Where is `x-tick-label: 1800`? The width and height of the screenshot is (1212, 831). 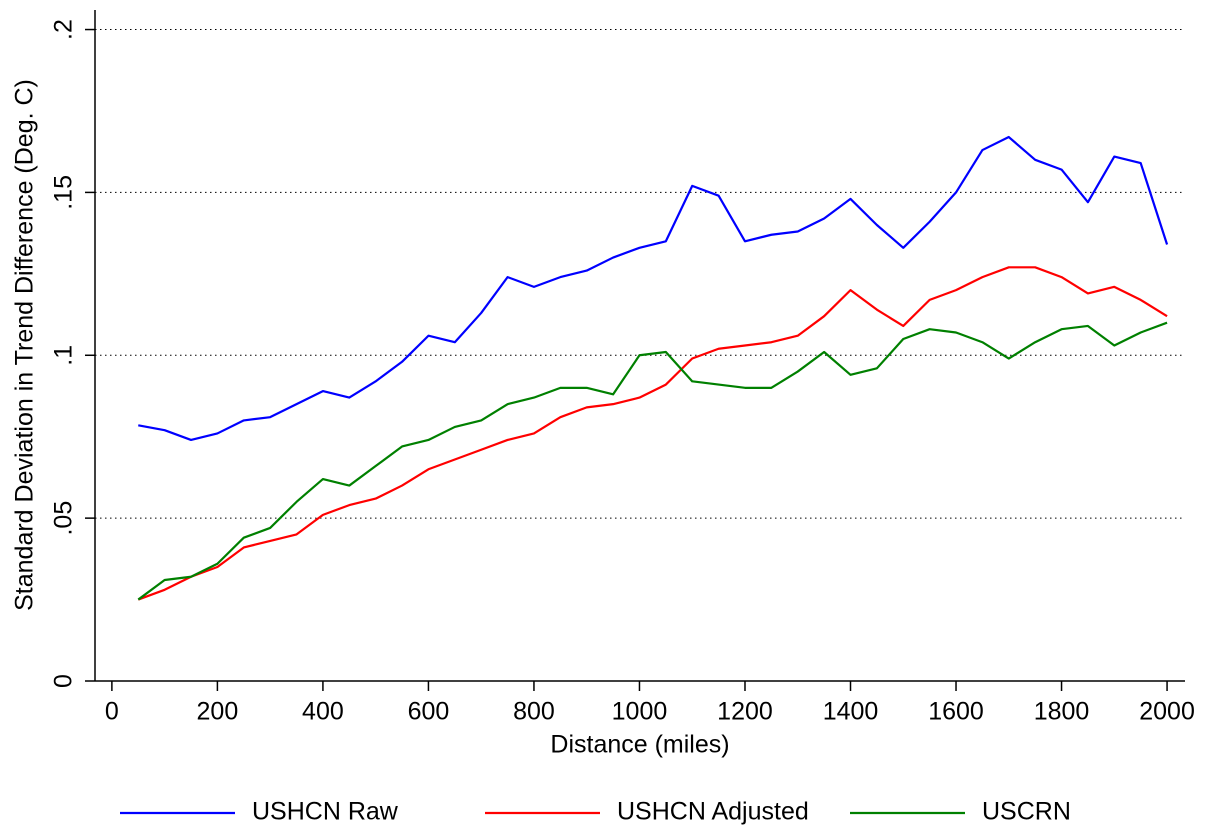
x-tick-label: 1800 is located at coordinates (1062, 712).